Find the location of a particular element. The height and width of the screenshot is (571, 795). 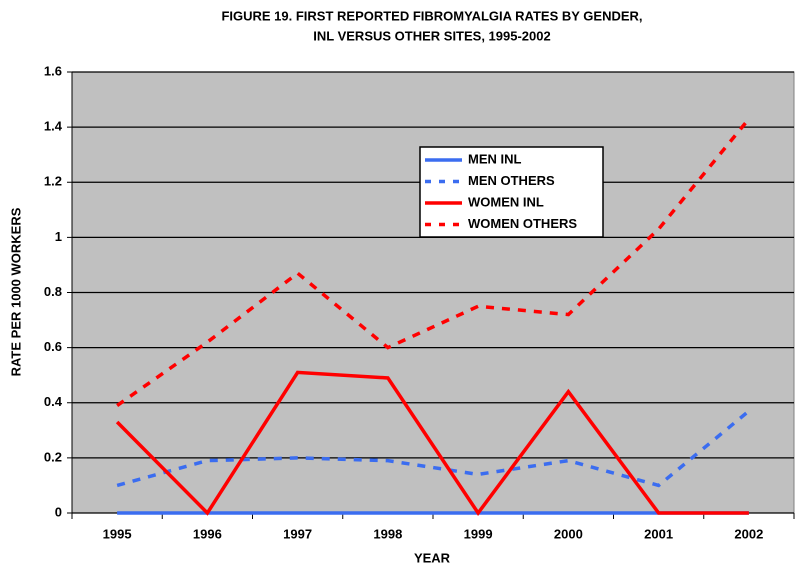

y-tick-label: 0.4 is located at coordinates (53, 401).